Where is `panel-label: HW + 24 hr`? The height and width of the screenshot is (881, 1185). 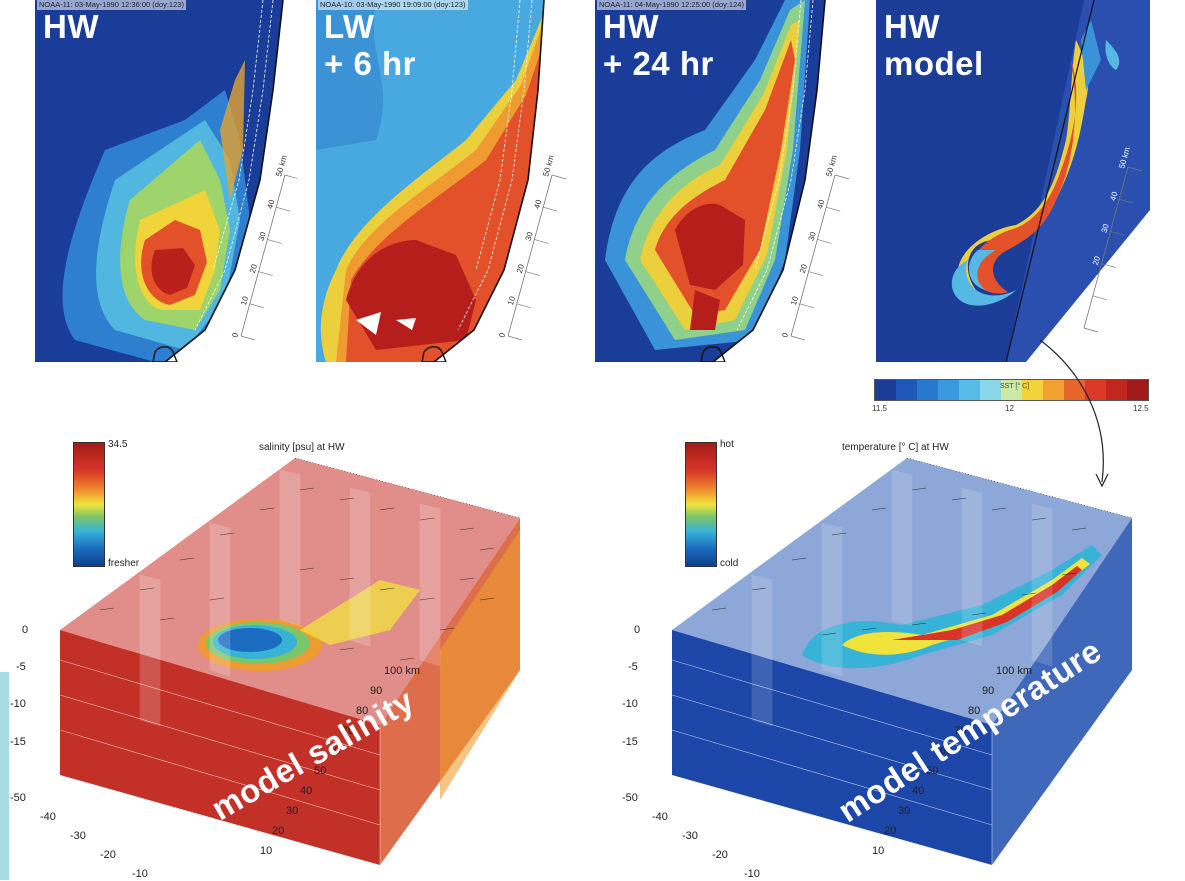 panel-label: HW + 24 hr is located at coordinates (658, 45).